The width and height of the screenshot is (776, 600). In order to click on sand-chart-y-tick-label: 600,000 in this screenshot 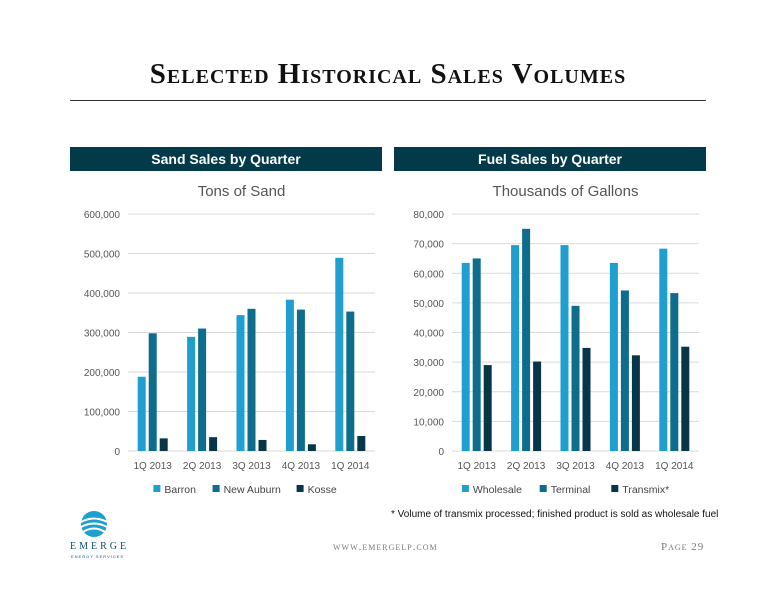, I will do `click(102, 215)`.